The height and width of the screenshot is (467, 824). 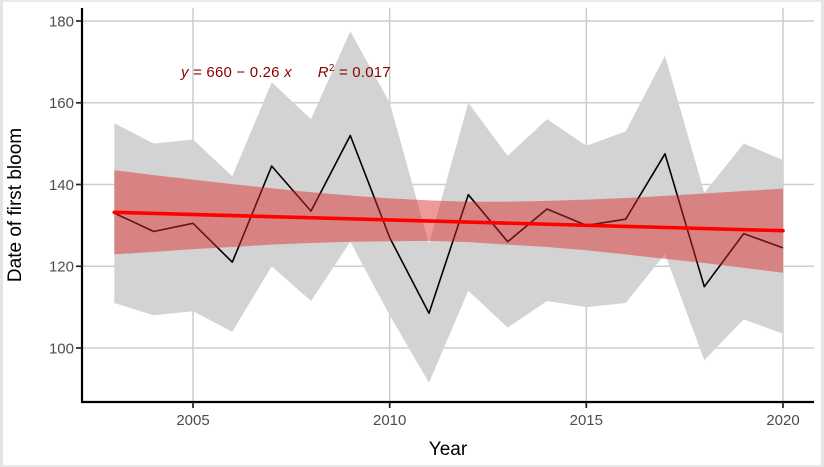 What do you see at coordinates (487, 420) in the screenshot?
I see `x-tick-labels: 2005 2010 2015 2020` at bounding box center [487, 420].